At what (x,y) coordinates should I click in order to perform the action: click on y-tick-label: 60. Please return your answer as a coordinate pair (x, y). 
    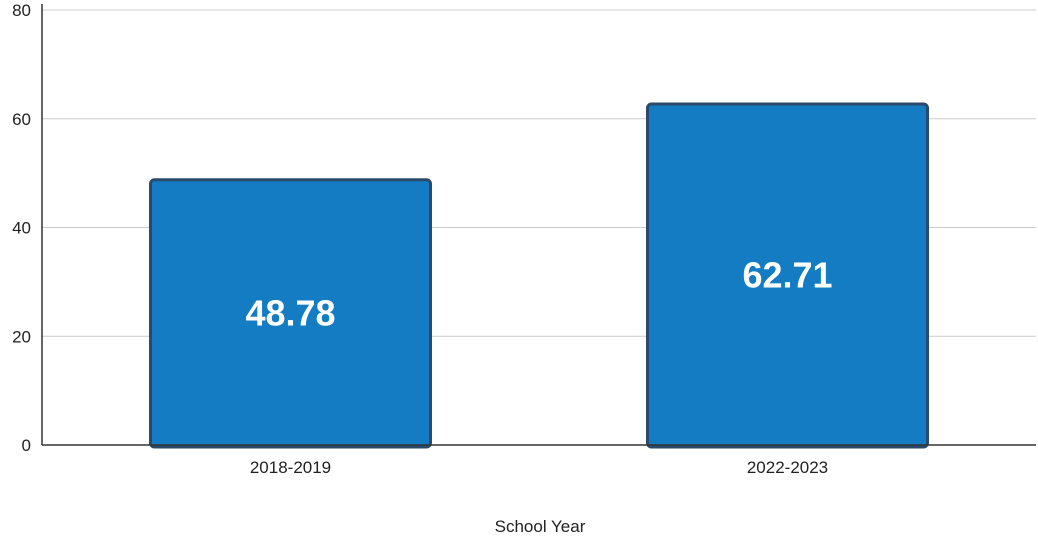
    Looking at the image, I should click on (21, 119).